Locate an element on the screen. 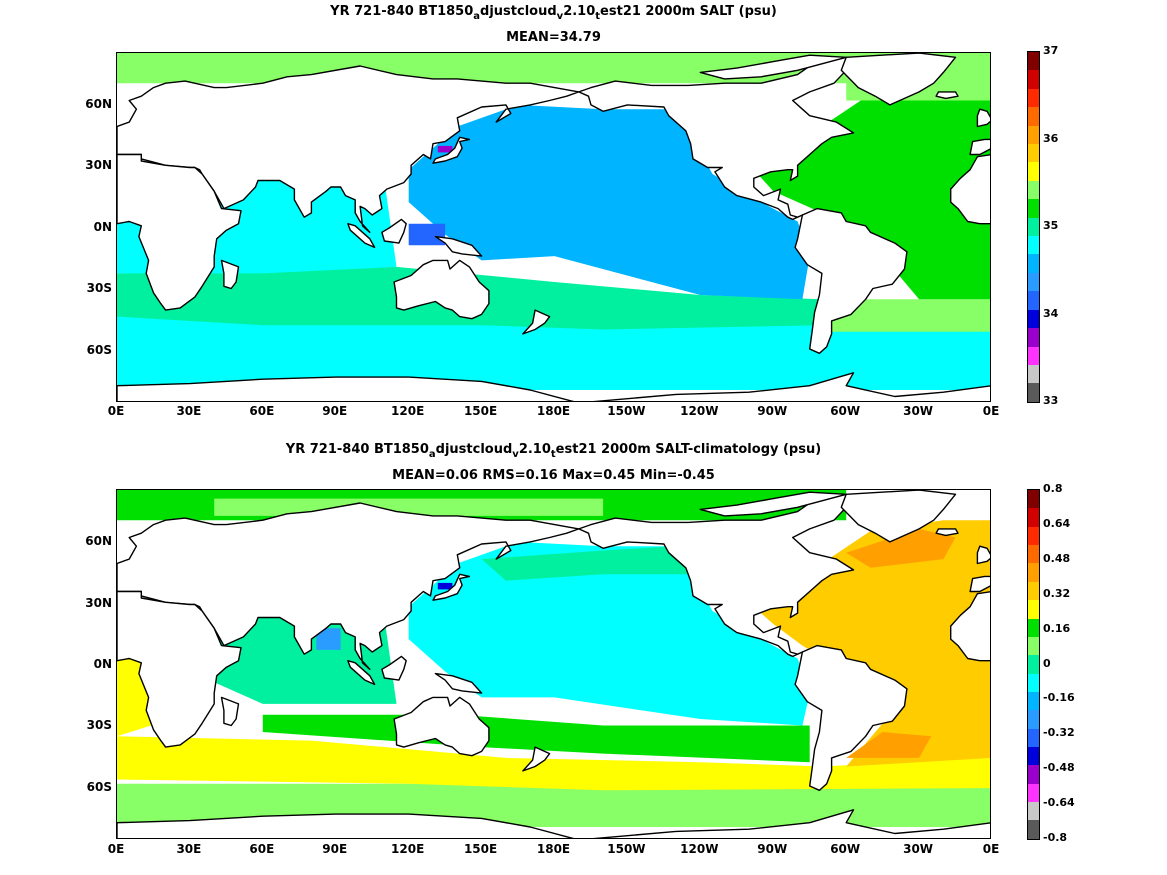 This screenshot has height=875, width=1167. land-australia is located at coordinates (441, 726).